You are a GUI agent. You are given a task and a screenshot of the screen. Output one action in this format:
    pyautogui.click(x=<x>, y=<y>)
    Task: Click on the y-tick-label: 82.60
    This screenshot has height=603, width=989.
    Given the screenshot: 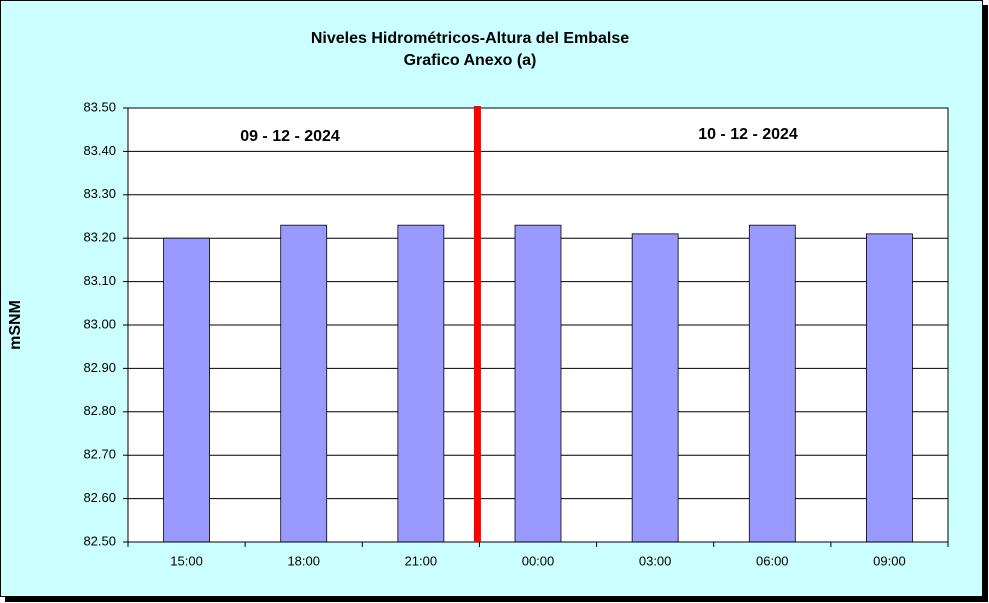 What is the action you would take?
    pyautogui.click(x=99, y=497)
    